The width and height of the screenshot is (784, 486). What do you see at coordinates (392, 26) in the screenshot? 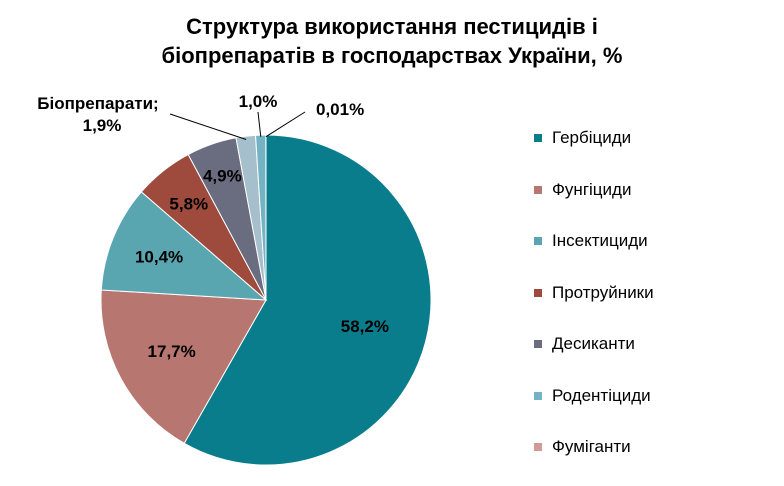
I see `chart-title-line-1: Структура використання пестицидів і` at bounding box center [392, 26].